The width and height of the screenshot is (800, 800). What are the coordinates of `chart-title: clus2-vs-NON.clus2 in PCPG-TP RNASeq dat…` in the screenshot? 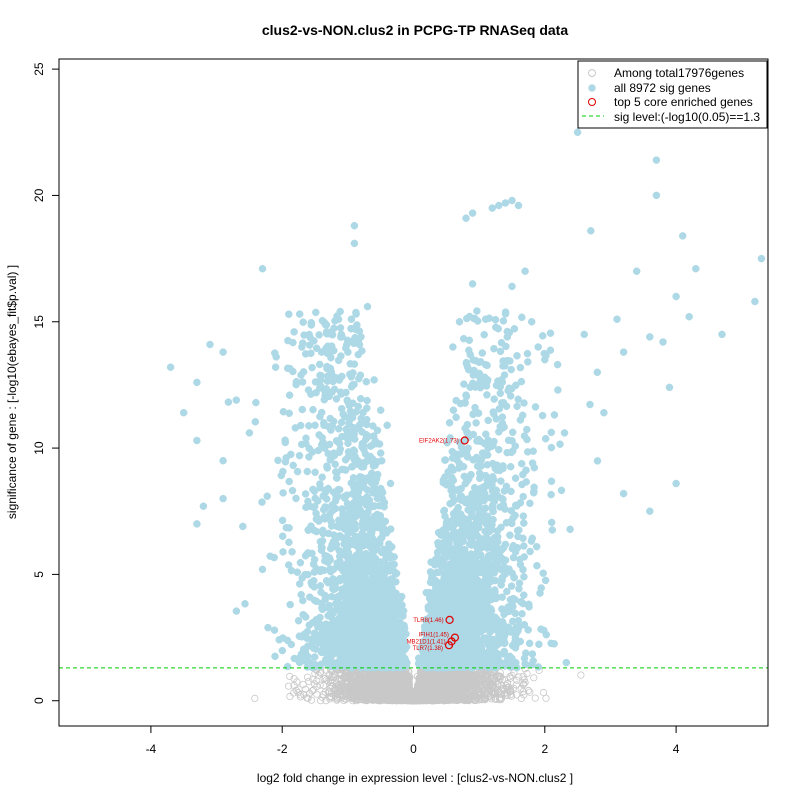 It's located at (415, 30).